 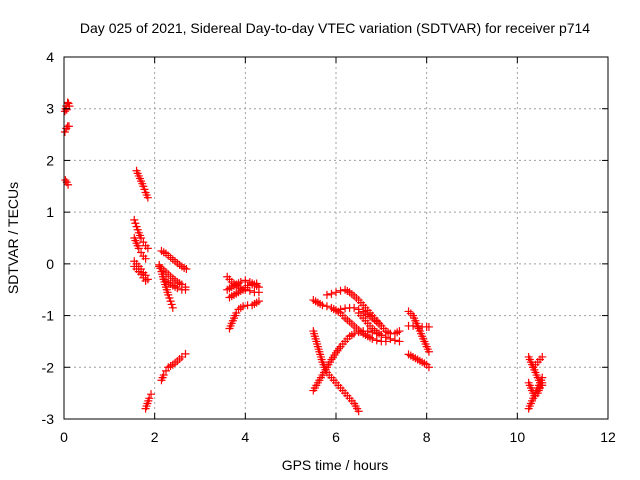 What do you see at coordinates (50, 57) in the screenshot?
I see `y-tick-label: 4` at bounding box center [50, 57].